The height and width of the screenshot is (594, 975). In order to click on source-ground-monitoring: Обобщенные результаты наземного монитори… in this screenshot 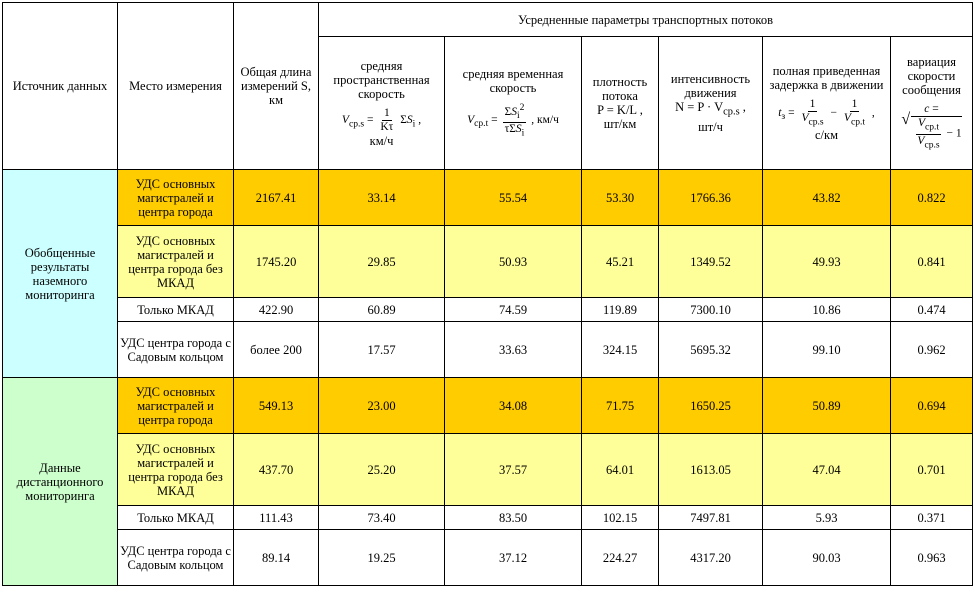, I will do `click(60, 273)`.